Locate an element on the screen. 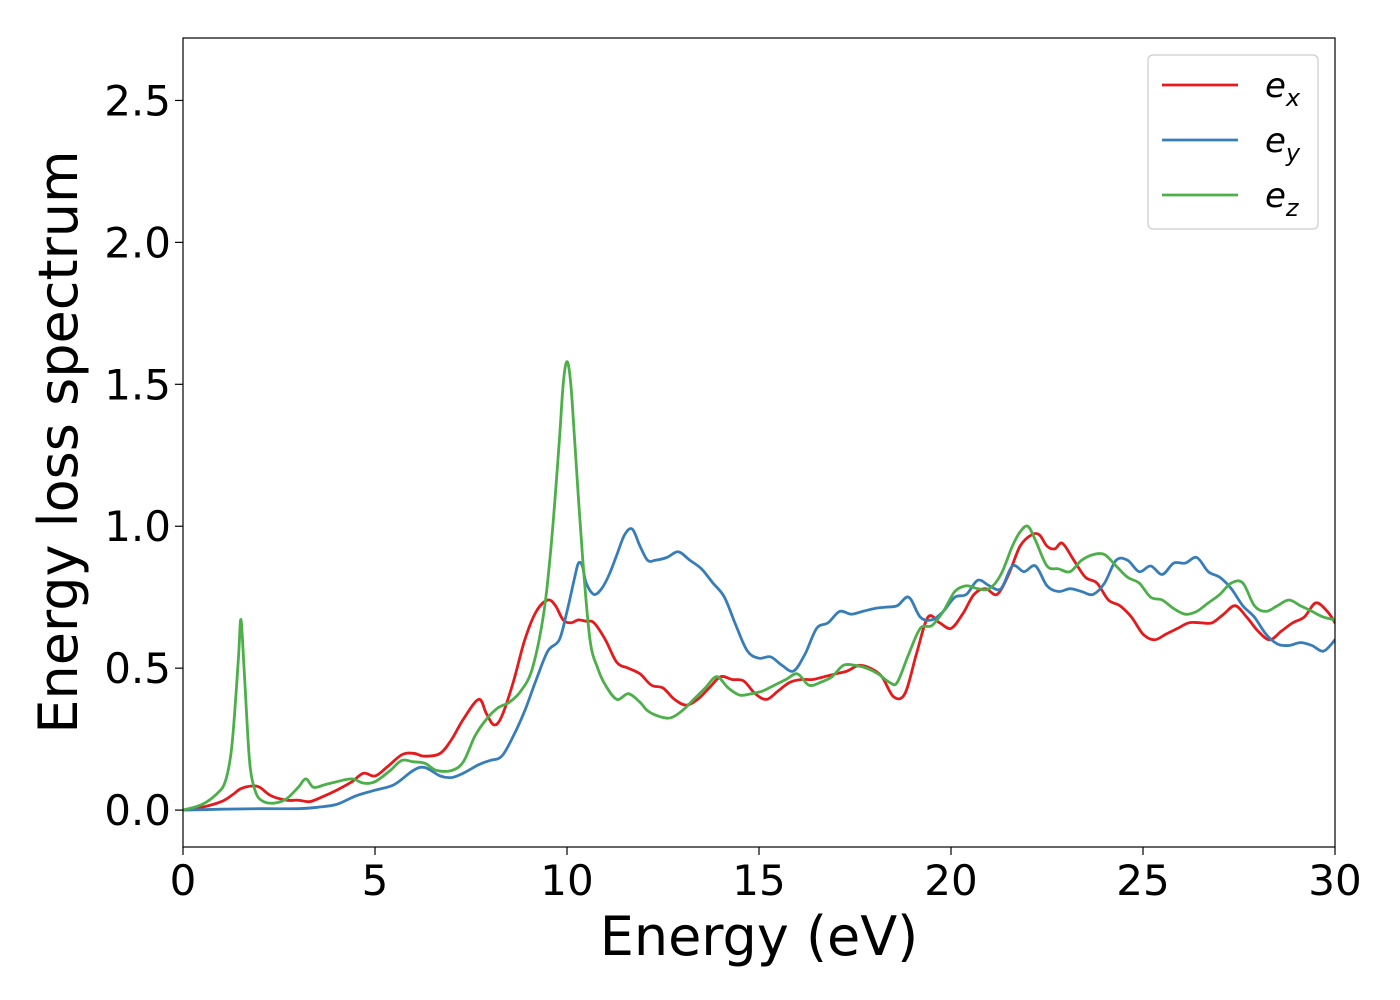 The height and width of the screenshot is (1000, 1400). x-tick-label: 5 is located at coordinates (375, 880).